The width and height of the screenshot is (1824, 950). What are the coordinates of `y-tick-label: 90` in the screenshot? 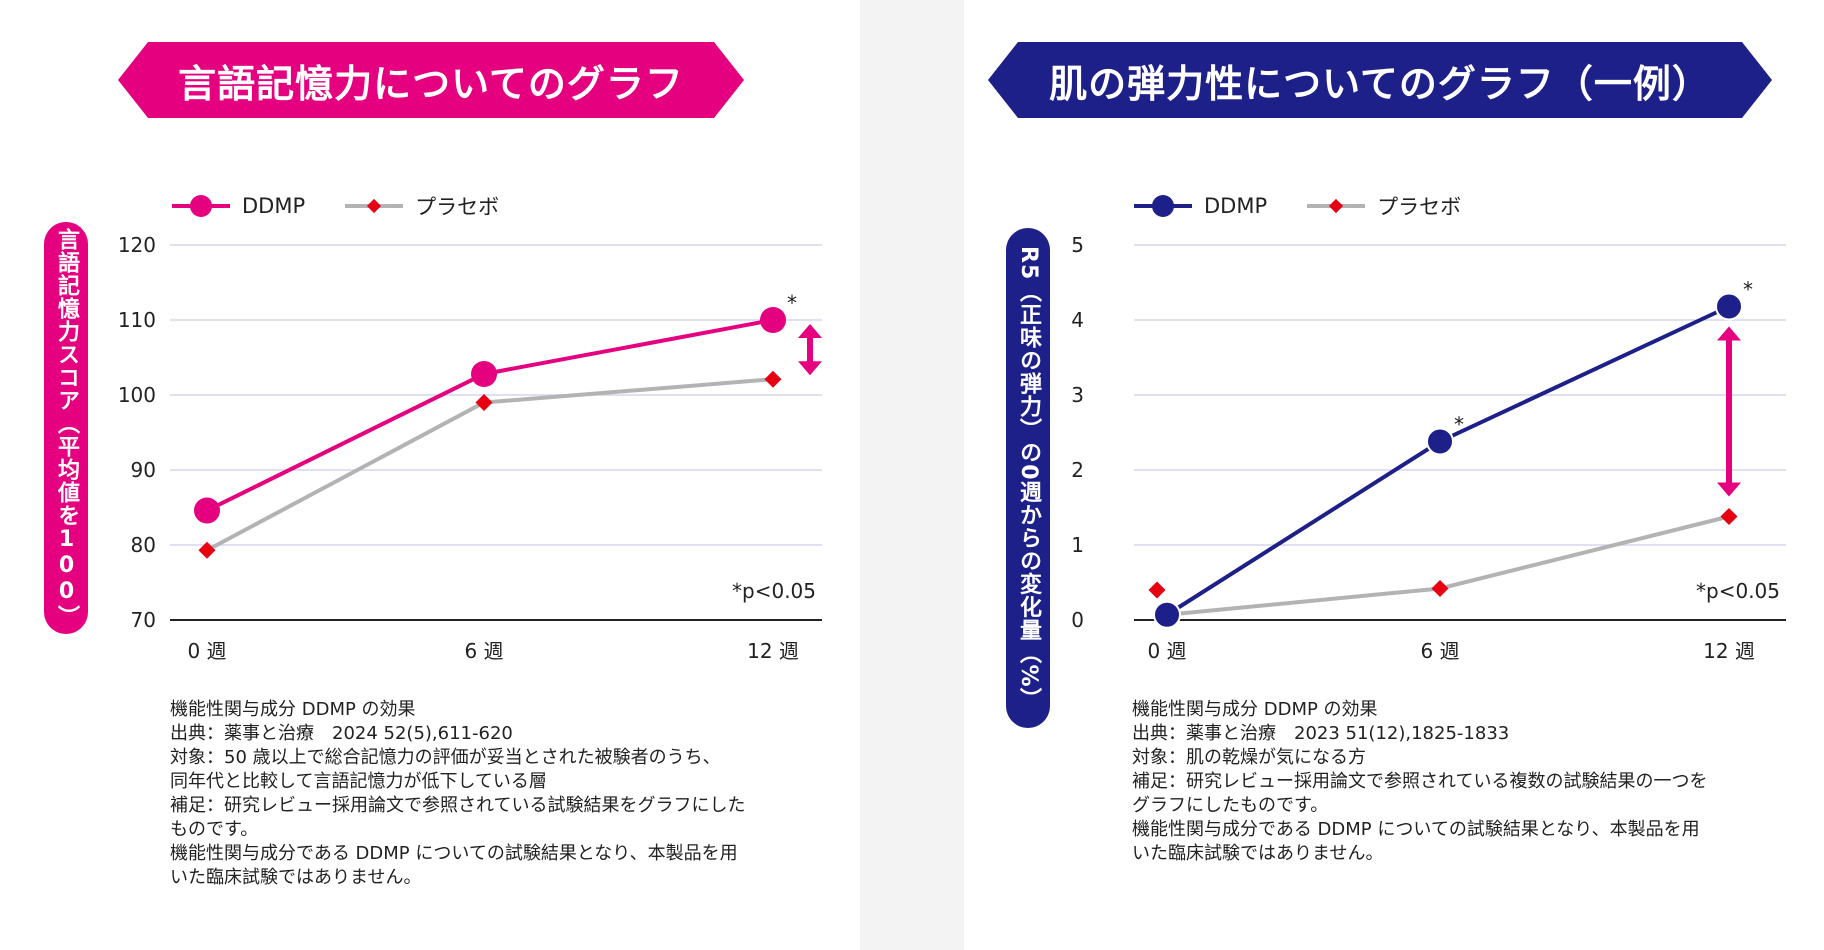 It's located at (143, 470).